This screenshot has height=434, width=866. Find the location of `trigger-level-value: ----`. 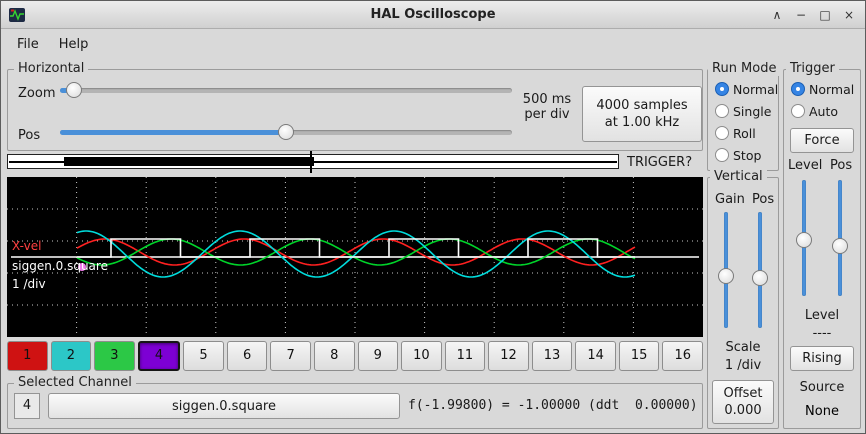

trigger-level-value: ---- is located at coordinates (822, 333).